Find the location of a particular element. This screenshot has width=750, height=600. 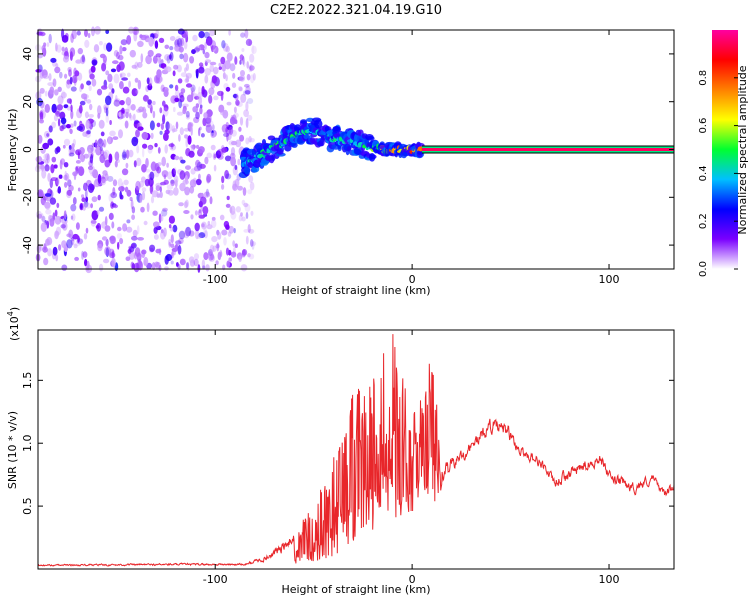

y-tick-label: 1.5 is located at coordinates (27, 381).